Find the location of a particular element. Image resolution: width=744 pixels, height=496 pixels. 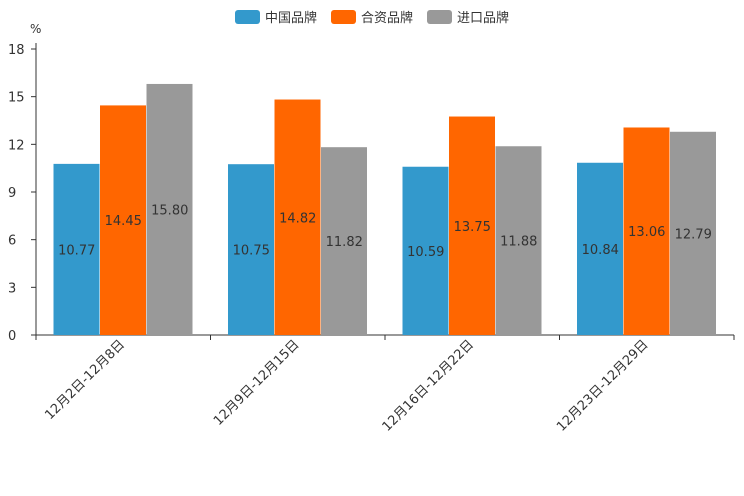

bar-label-0-0: 10.77 is located at coordinates (76, 250).